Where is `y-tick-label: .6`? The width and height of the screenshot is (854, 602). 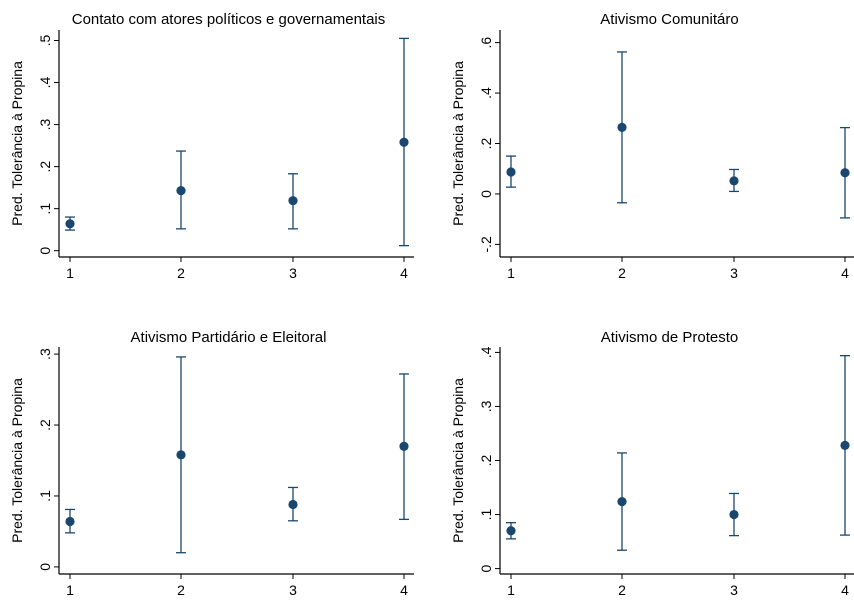
y-tick-label: .6 is located at coordinates (486, 43).